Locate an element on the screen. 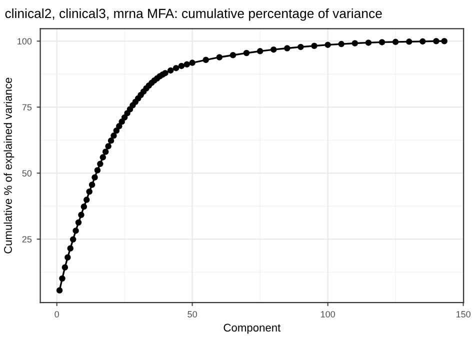 This screenshot has height=338, width=474. y-axis-title: Cumulative % of explained variance is located at coordinates (9, 166).